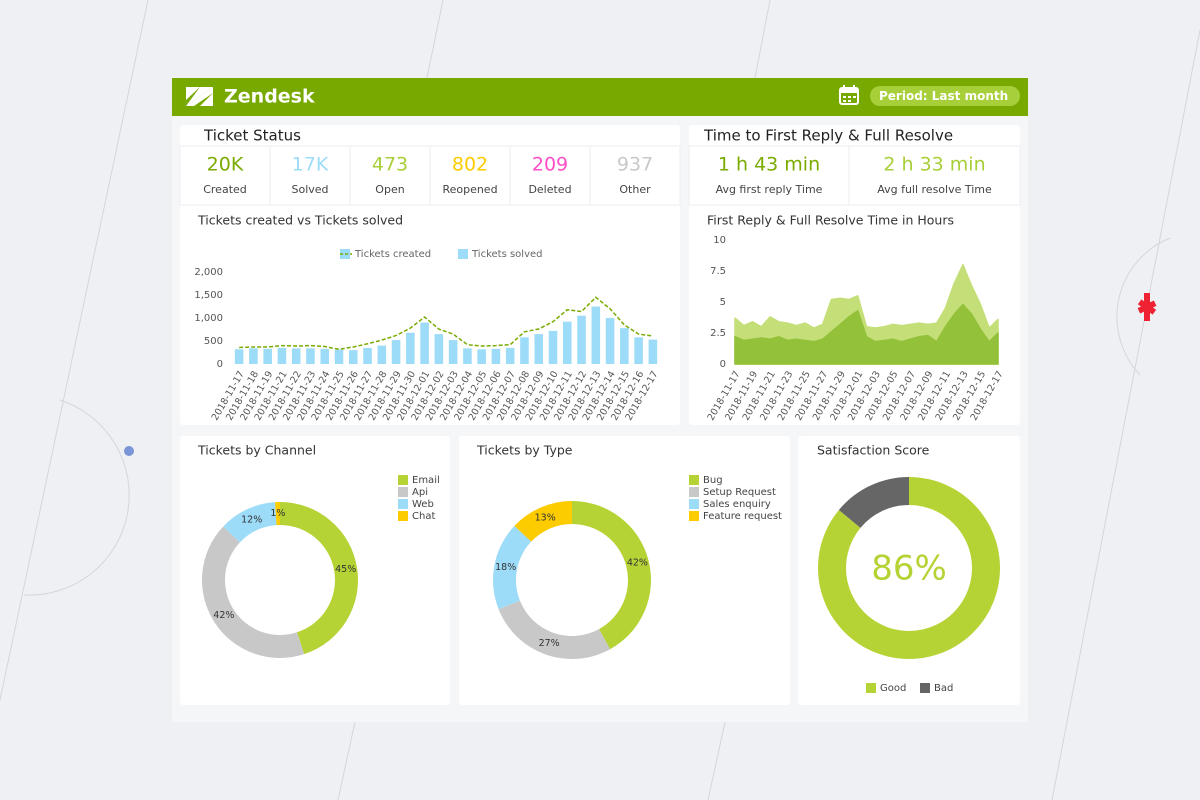  What do you see at coordinates (300, 220) in the screenshot?
I see `chart-title: Tickets created vs Tickets solved` at bounding box center [300, 220].